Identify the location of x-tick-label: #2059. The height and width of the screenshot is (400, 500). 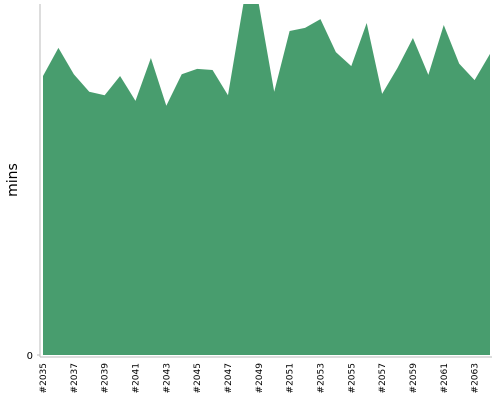
(414, 378).